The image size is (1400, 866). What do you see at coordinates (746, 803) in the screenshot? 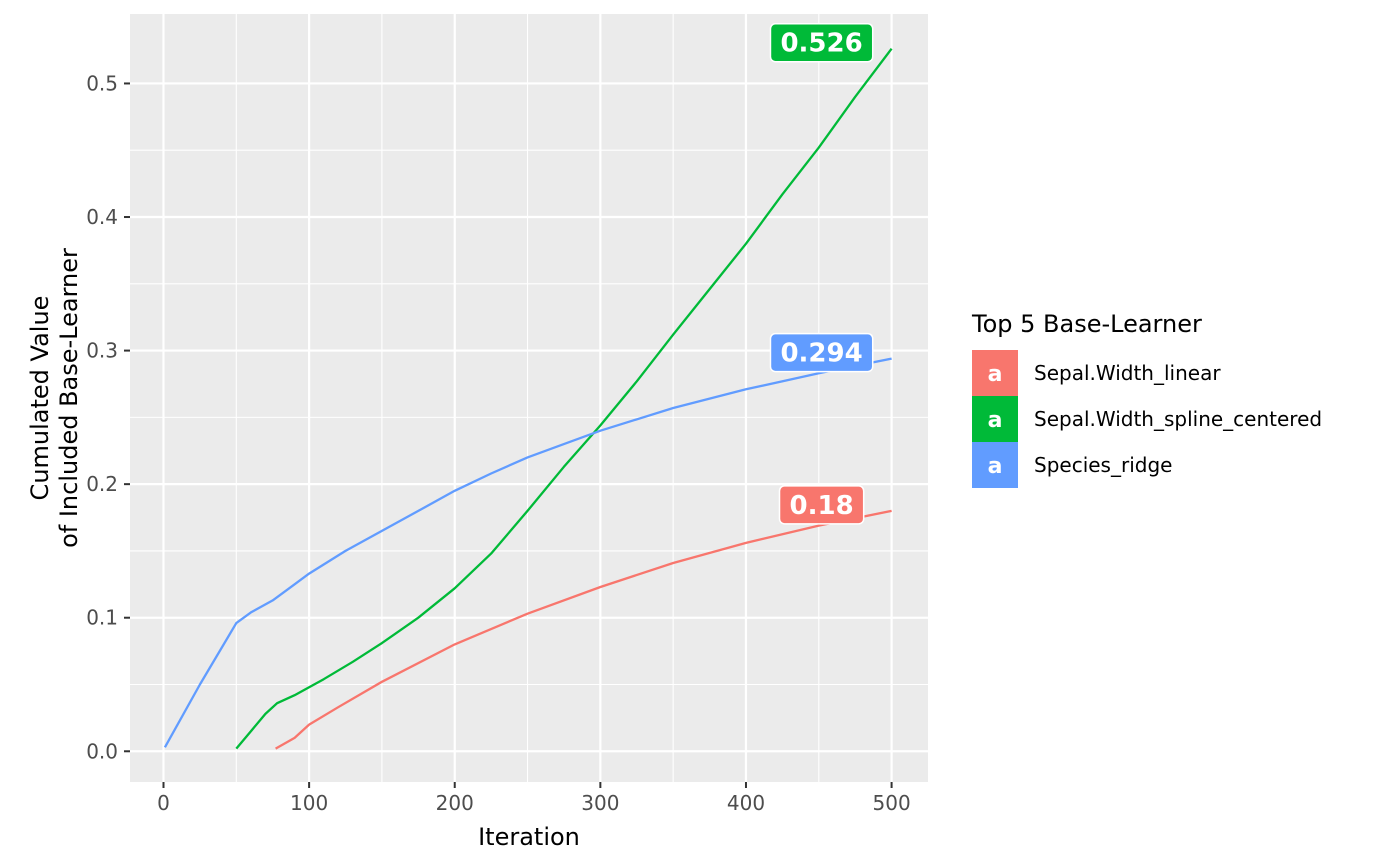
I see `x-tick-label: 400` at bounding box center [746, 803].